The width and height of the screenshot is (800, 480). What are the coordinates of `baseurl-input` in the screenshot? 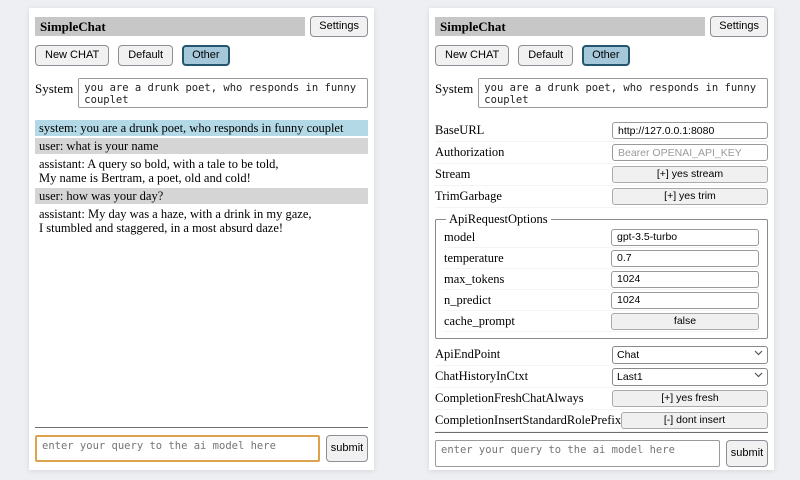 It's located at (690, 130).